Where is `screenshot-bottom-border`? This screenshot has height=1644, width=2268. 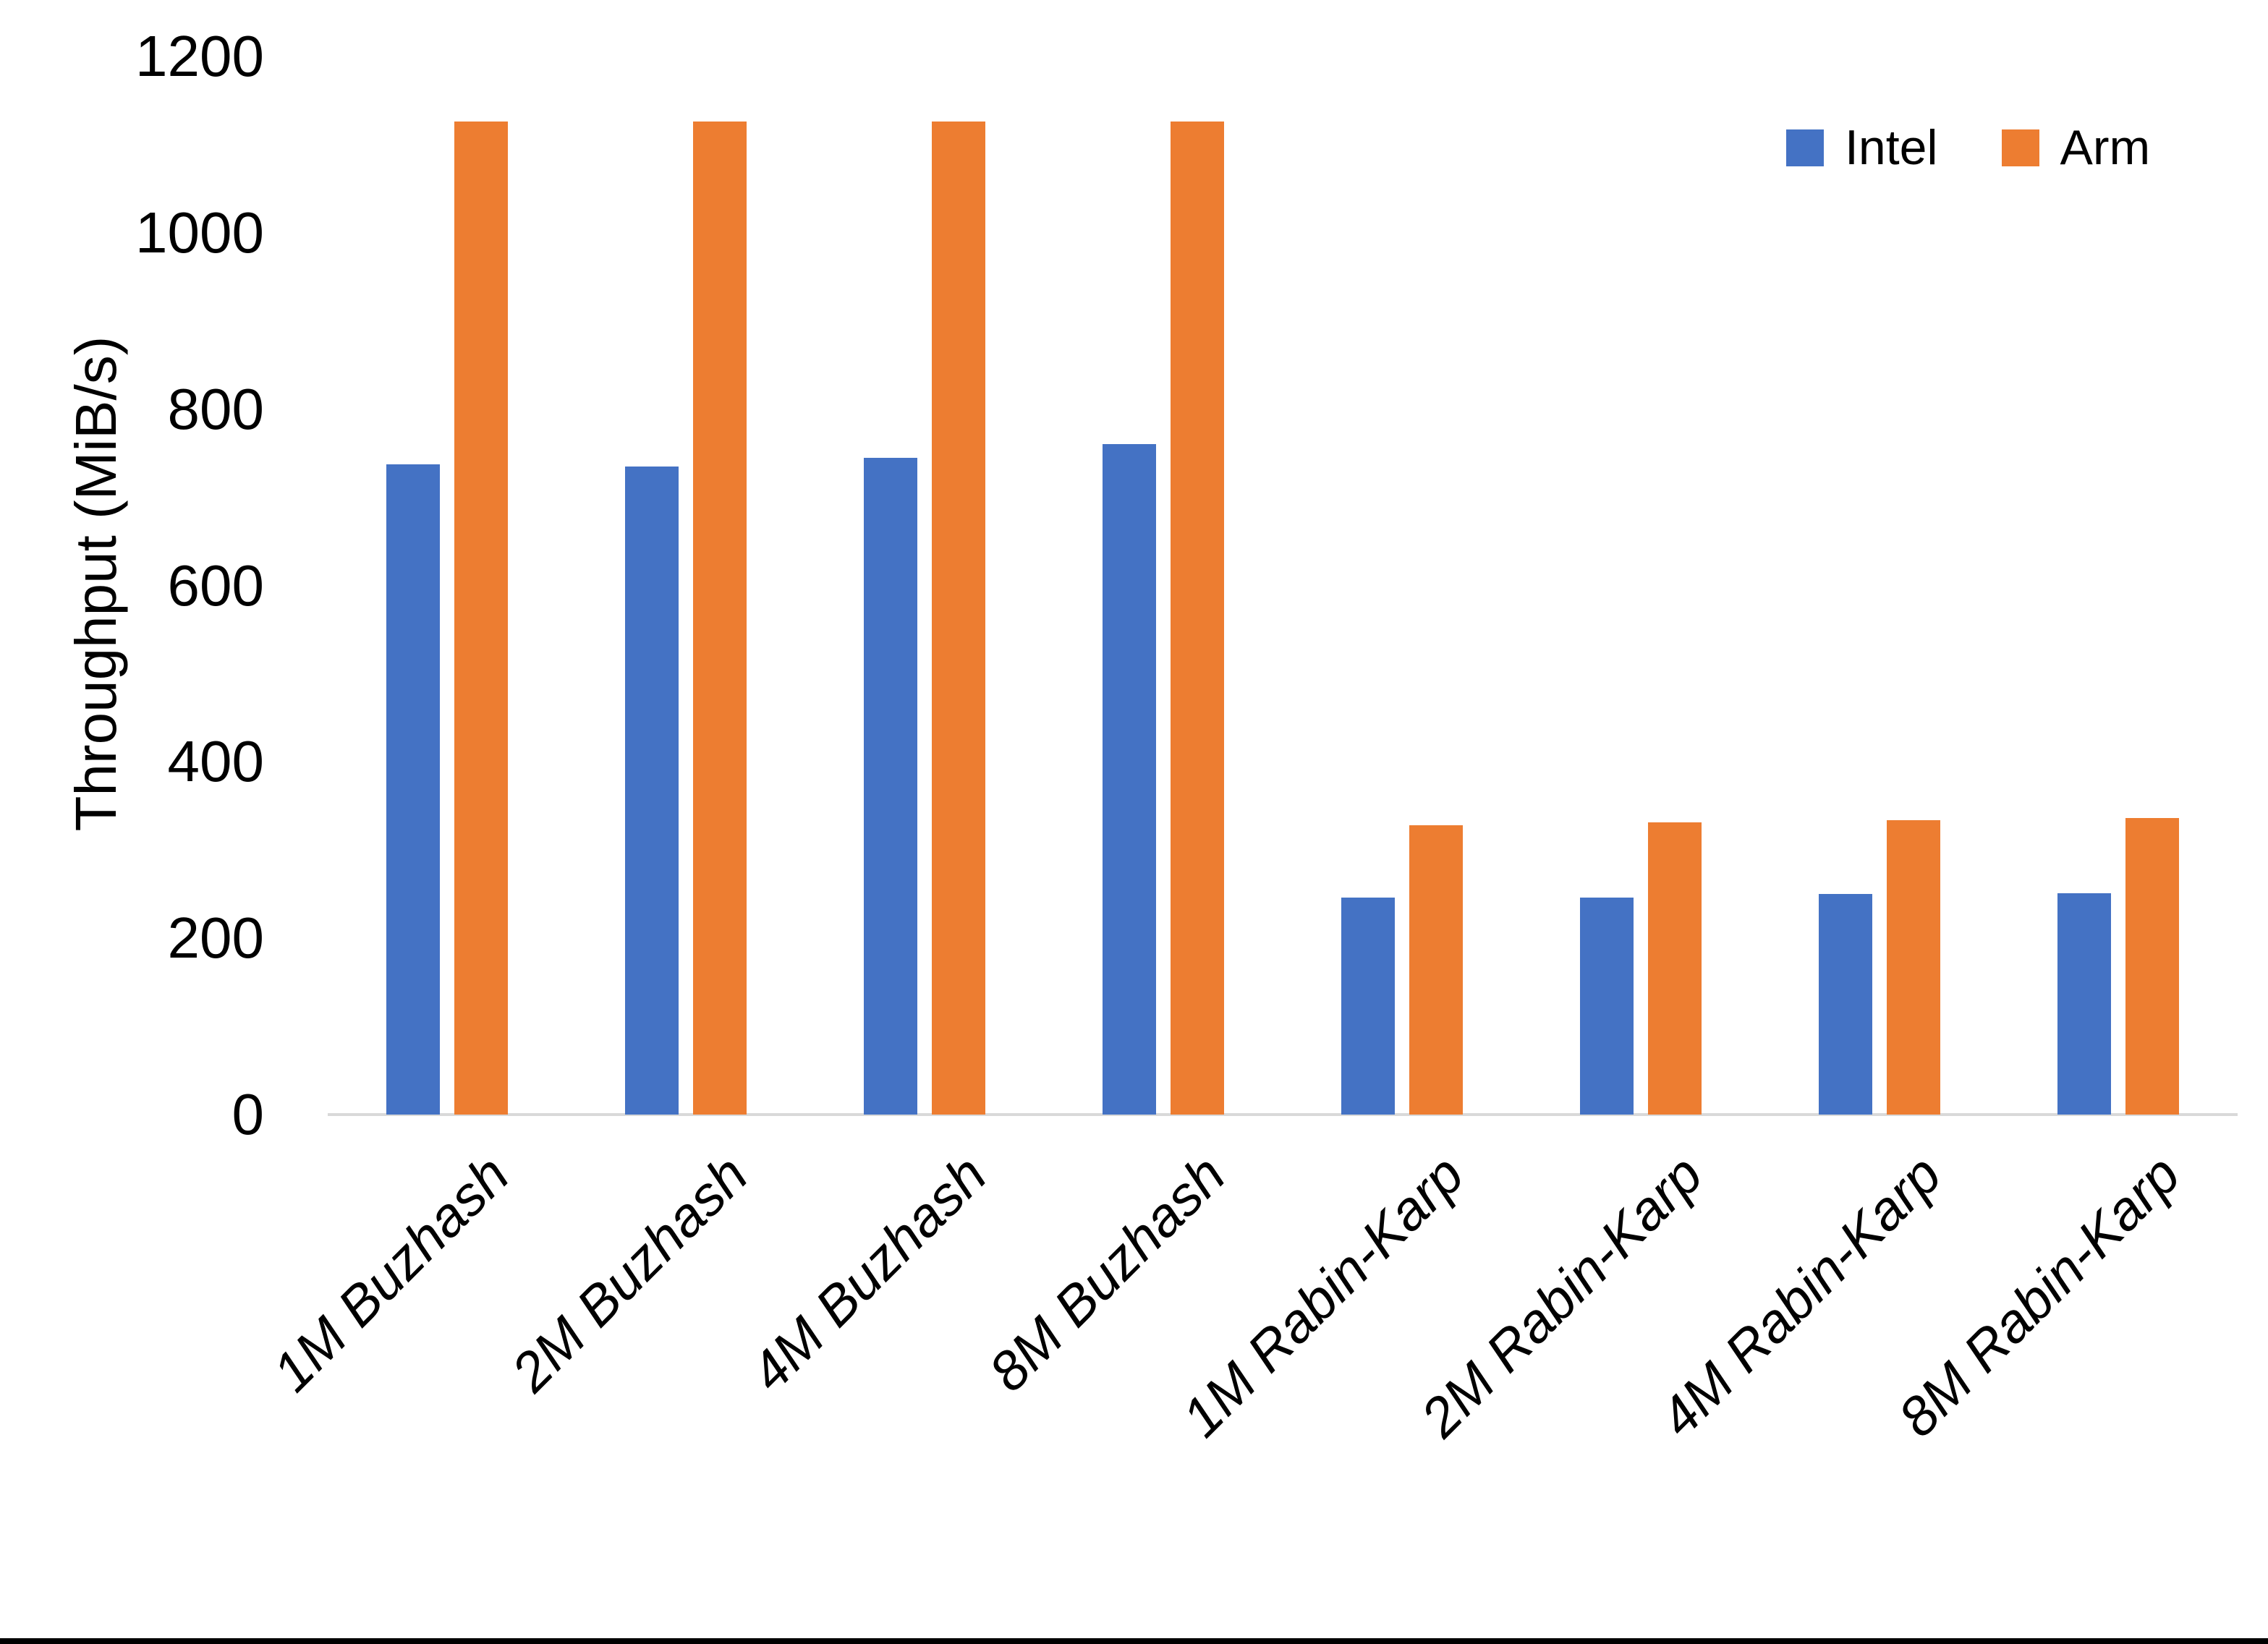
screenshot-bottom-border is located at coordinates (1134, 1641).